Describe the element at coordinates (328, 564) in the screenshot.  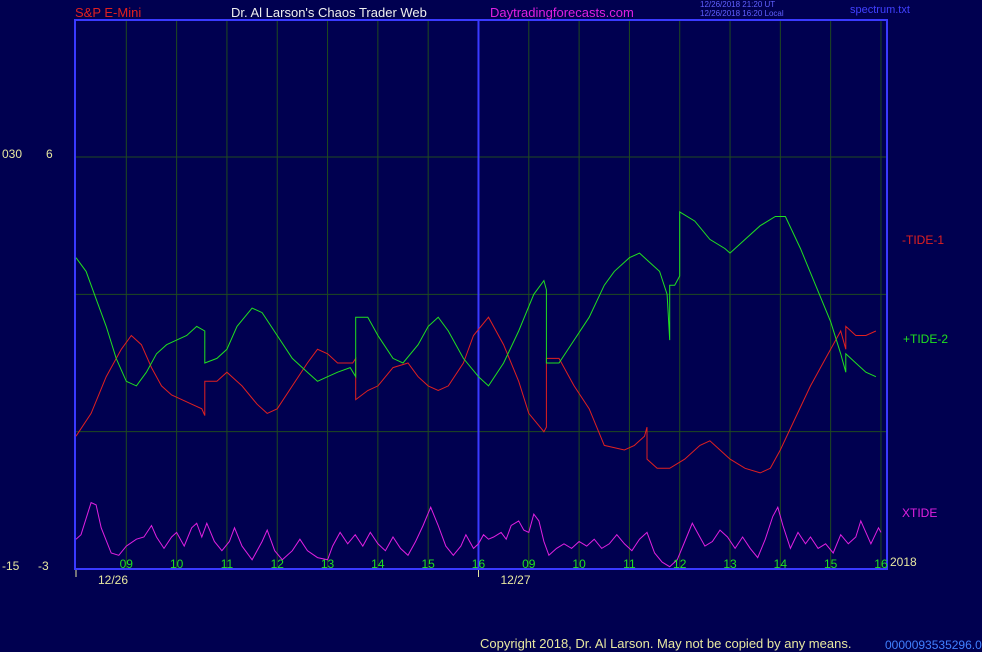
I see `hour-label-4: 13` at that location.